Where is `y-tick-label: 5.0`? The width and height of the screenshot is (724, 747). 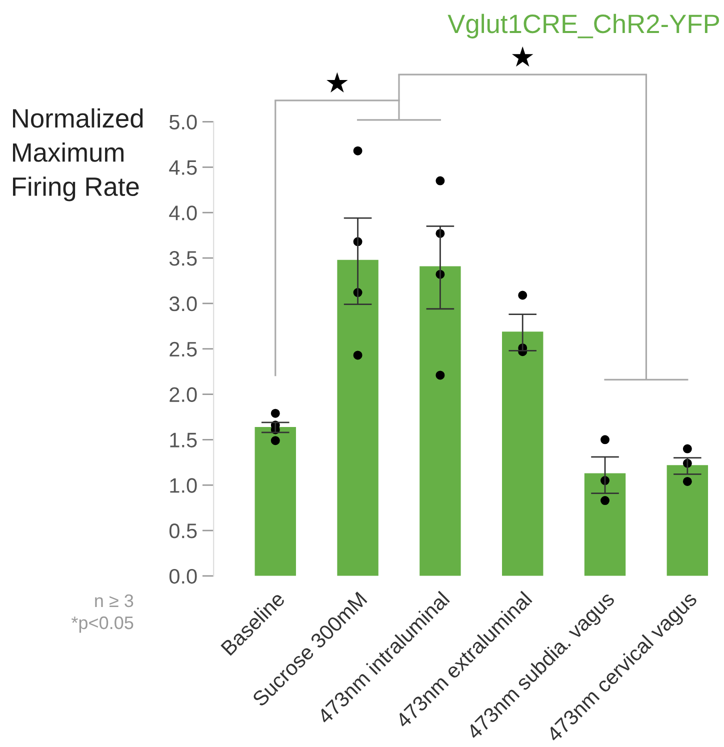
y-tick-label: 5.0 is located at coordinates (183, 122).